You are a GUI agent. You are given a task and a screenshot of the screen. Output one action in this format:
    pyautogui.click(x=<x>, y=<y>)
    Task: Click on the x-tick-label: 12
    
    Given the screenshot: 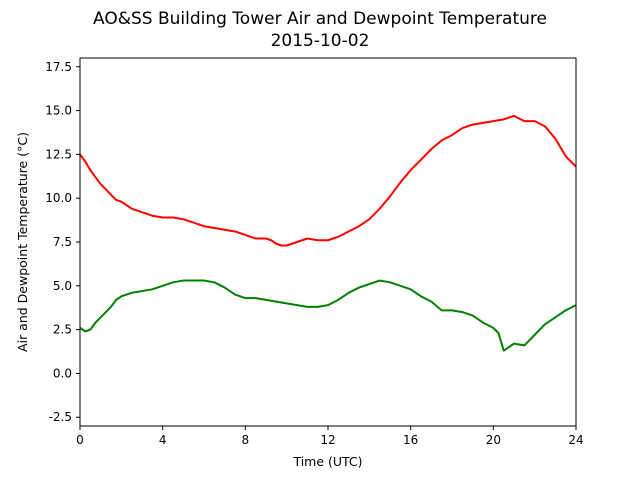 What is the action you would take?
    pyautogui.click(x=327, y=440)
    